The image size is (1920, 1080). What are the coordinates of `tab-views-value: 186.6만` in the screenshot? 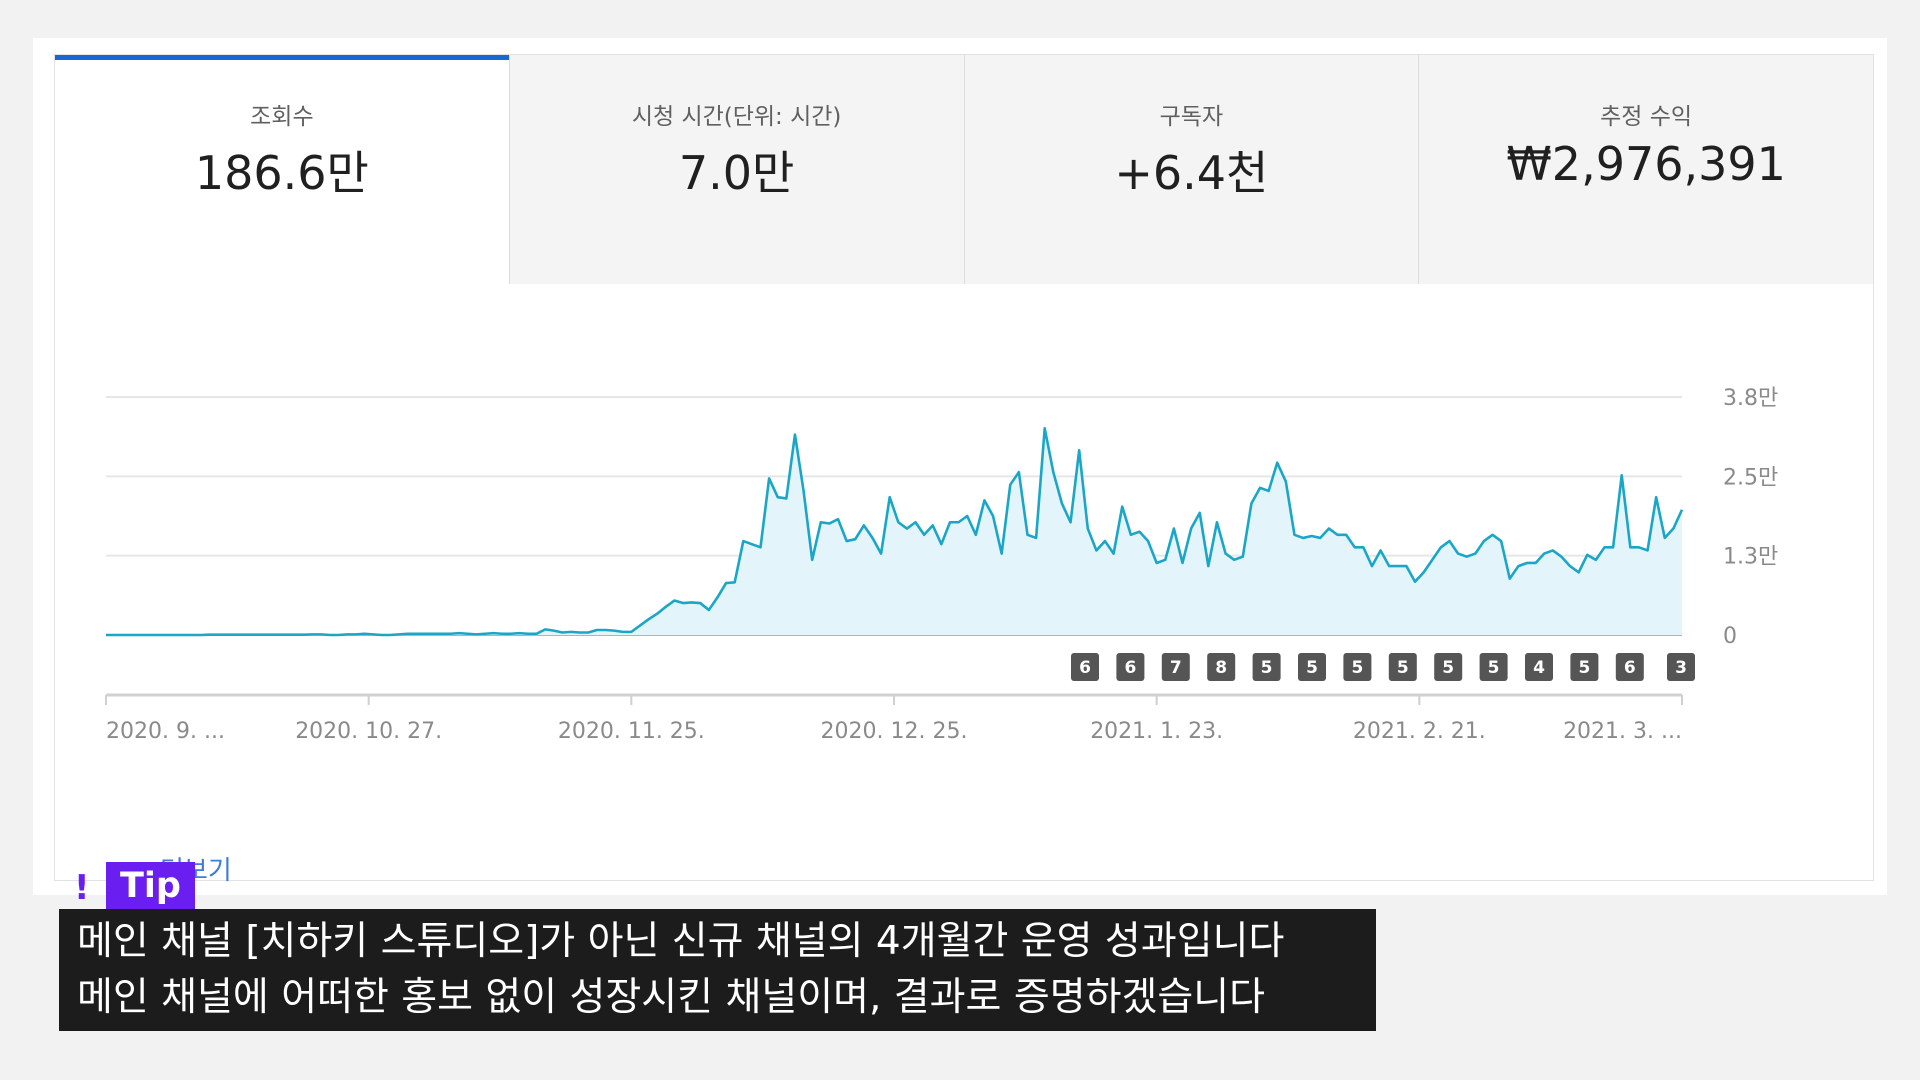 It's located at (281, 173).